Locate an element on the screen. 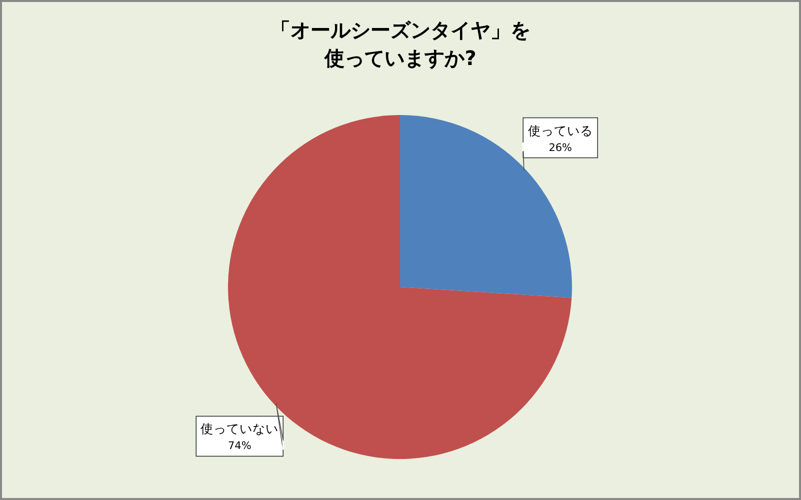 This screenshot has height=500, width=801. slice-label: 使っている is located at coordinates (560, 130).